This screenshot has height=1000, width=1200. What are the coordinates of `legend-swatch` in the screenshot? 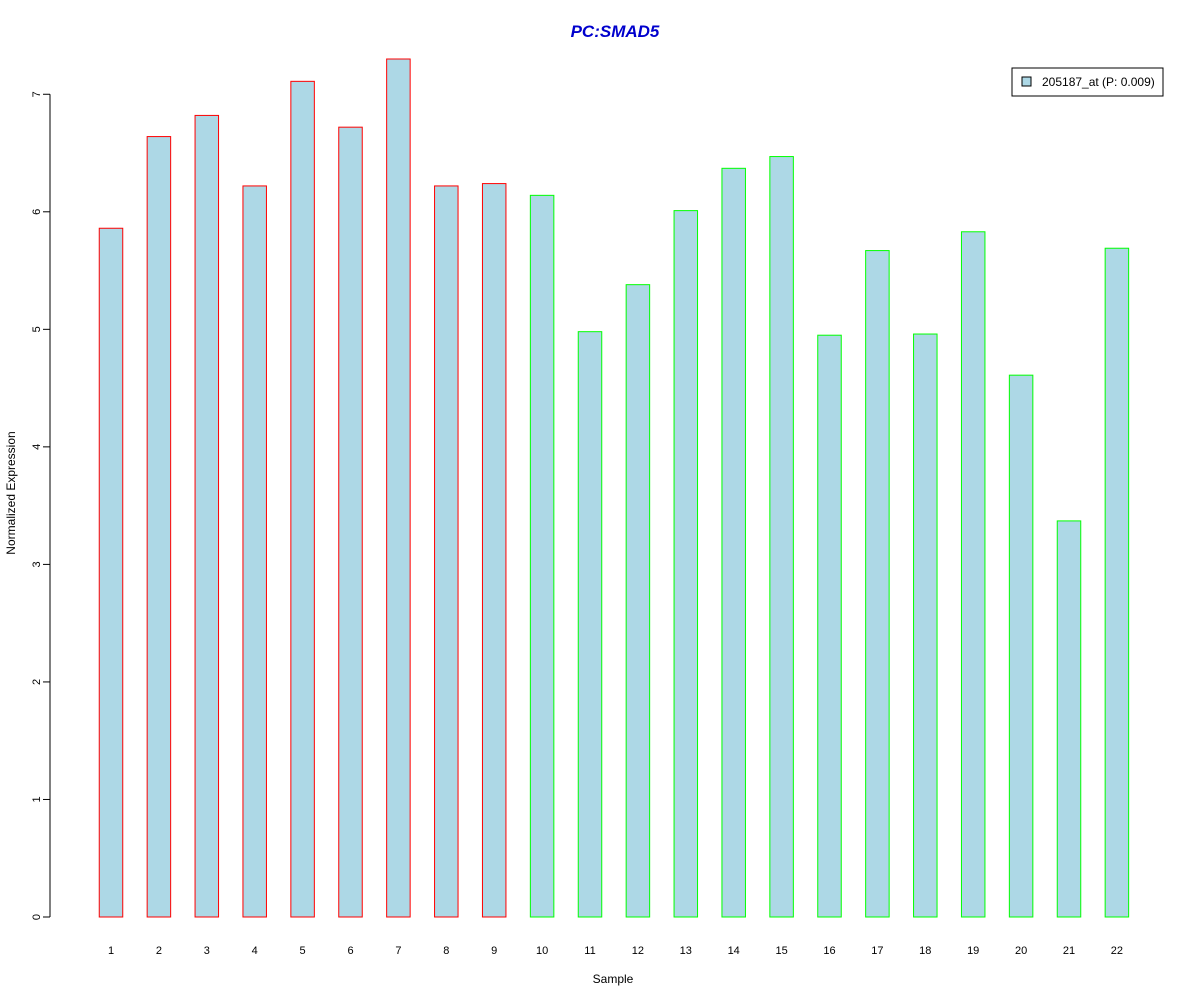 It's located at (1026, 81).